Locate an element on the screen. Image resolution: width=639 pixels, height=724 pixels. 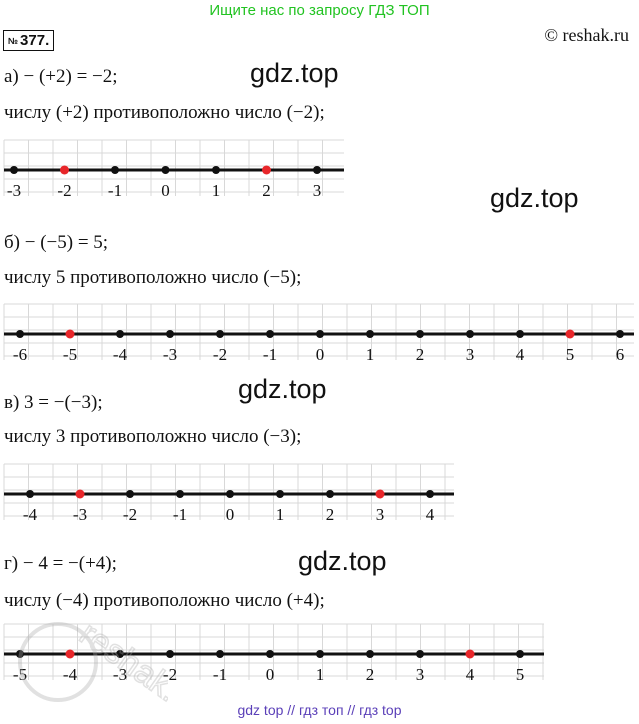
equation-d: г) − 4 = −(+4); is located at coordinates (60, 563).